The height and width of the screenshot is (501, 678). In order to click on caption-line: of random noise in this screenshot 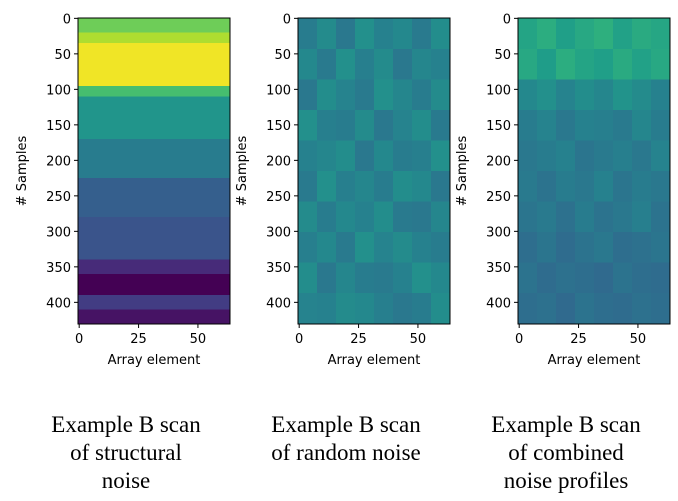, I will do `click(345, 452)`.